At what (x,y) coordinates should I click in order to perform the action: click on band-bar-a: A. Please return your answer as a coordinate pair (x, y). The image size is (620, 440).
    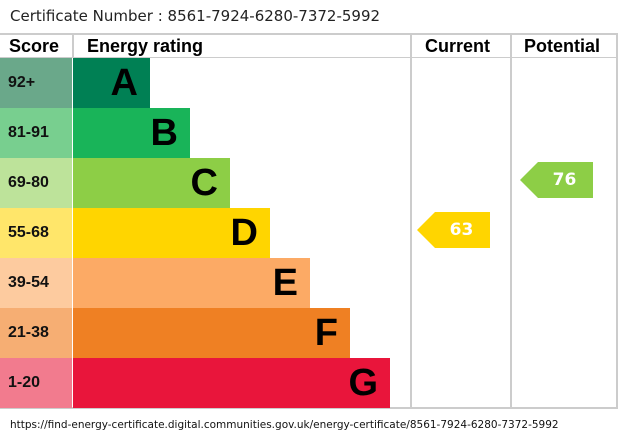
    Looking at the image, I should click on (111, 83).